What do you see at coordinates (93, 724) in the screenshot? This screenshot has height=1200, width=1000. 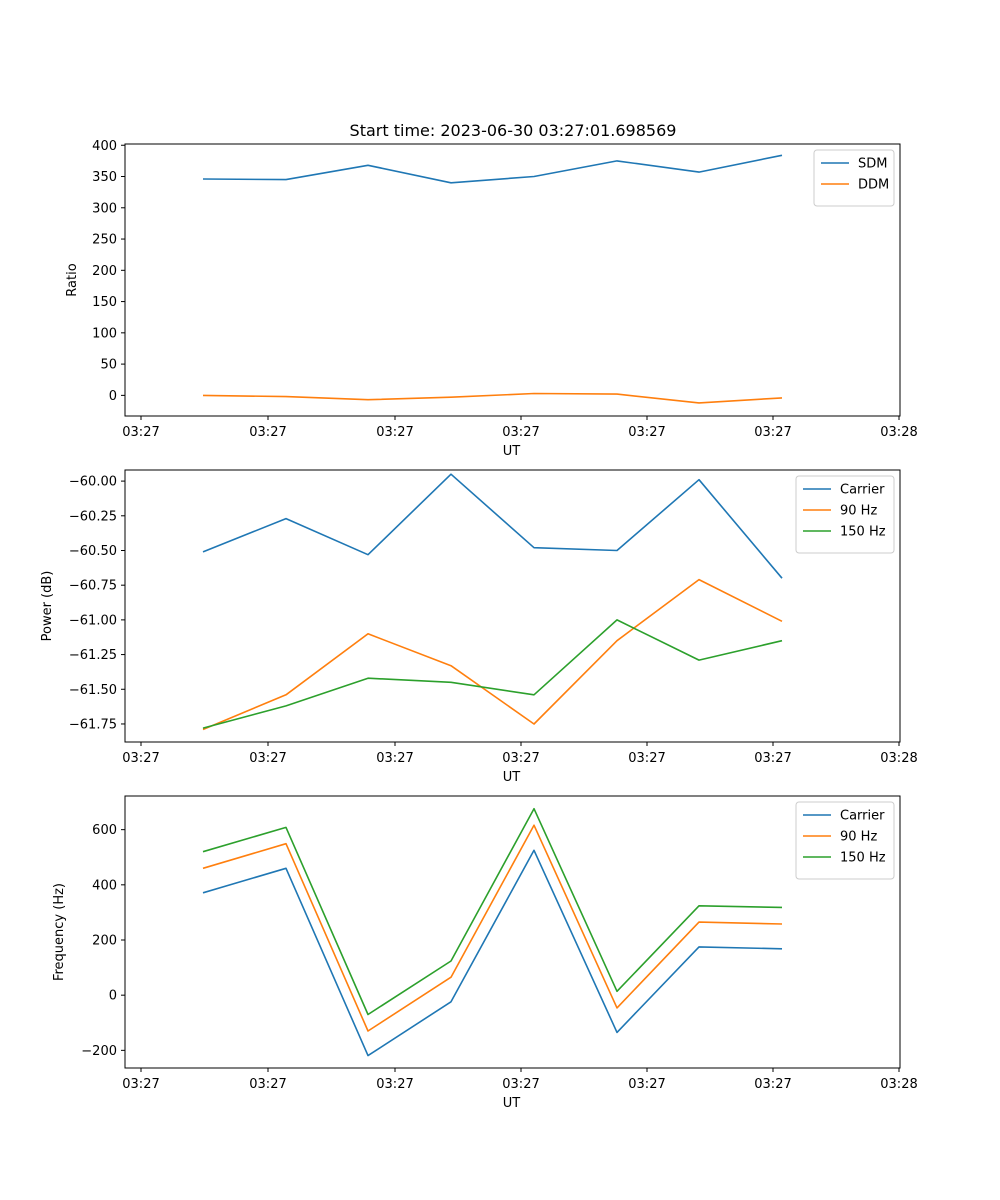 I see `y-tick-label: −61.75` at bounding box center [93, 724].